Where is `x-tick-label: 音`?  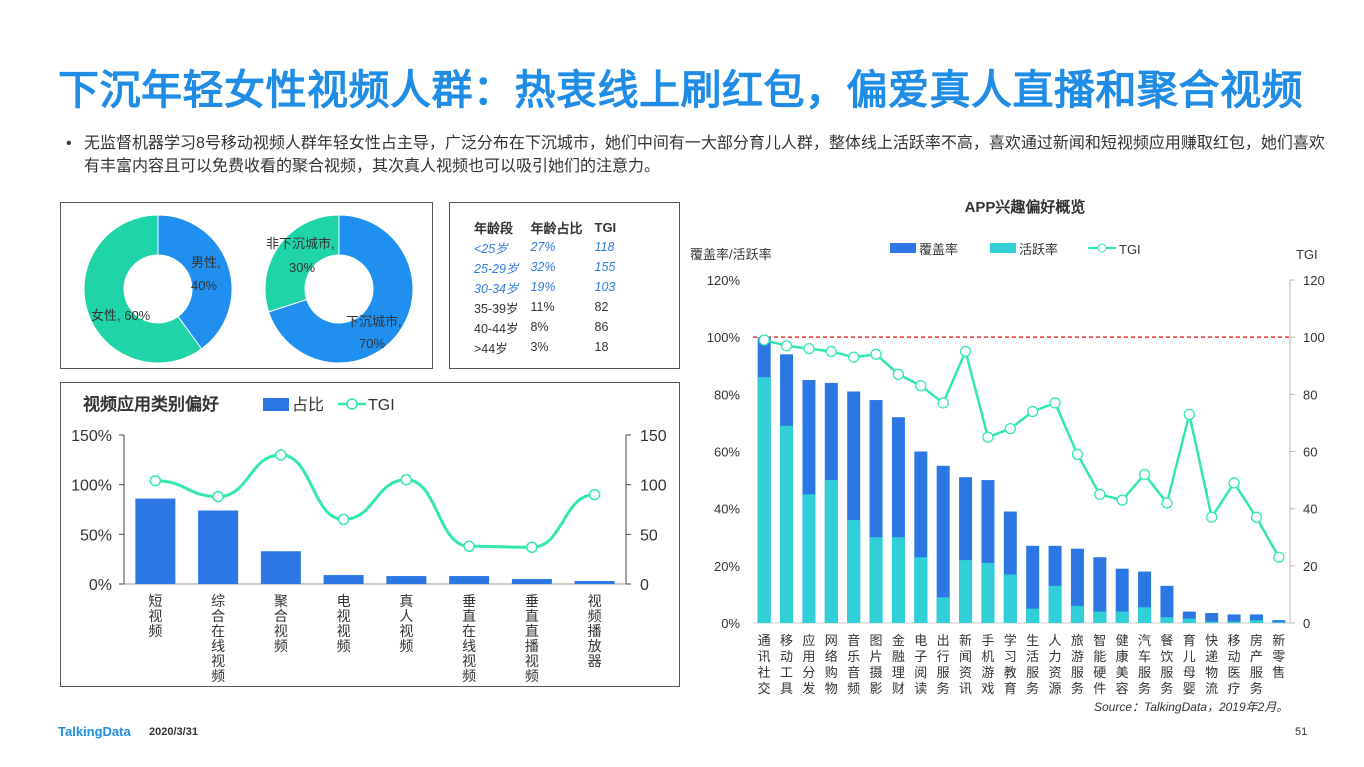 x-tick-label: 音 is located at coordinates (853, 640).